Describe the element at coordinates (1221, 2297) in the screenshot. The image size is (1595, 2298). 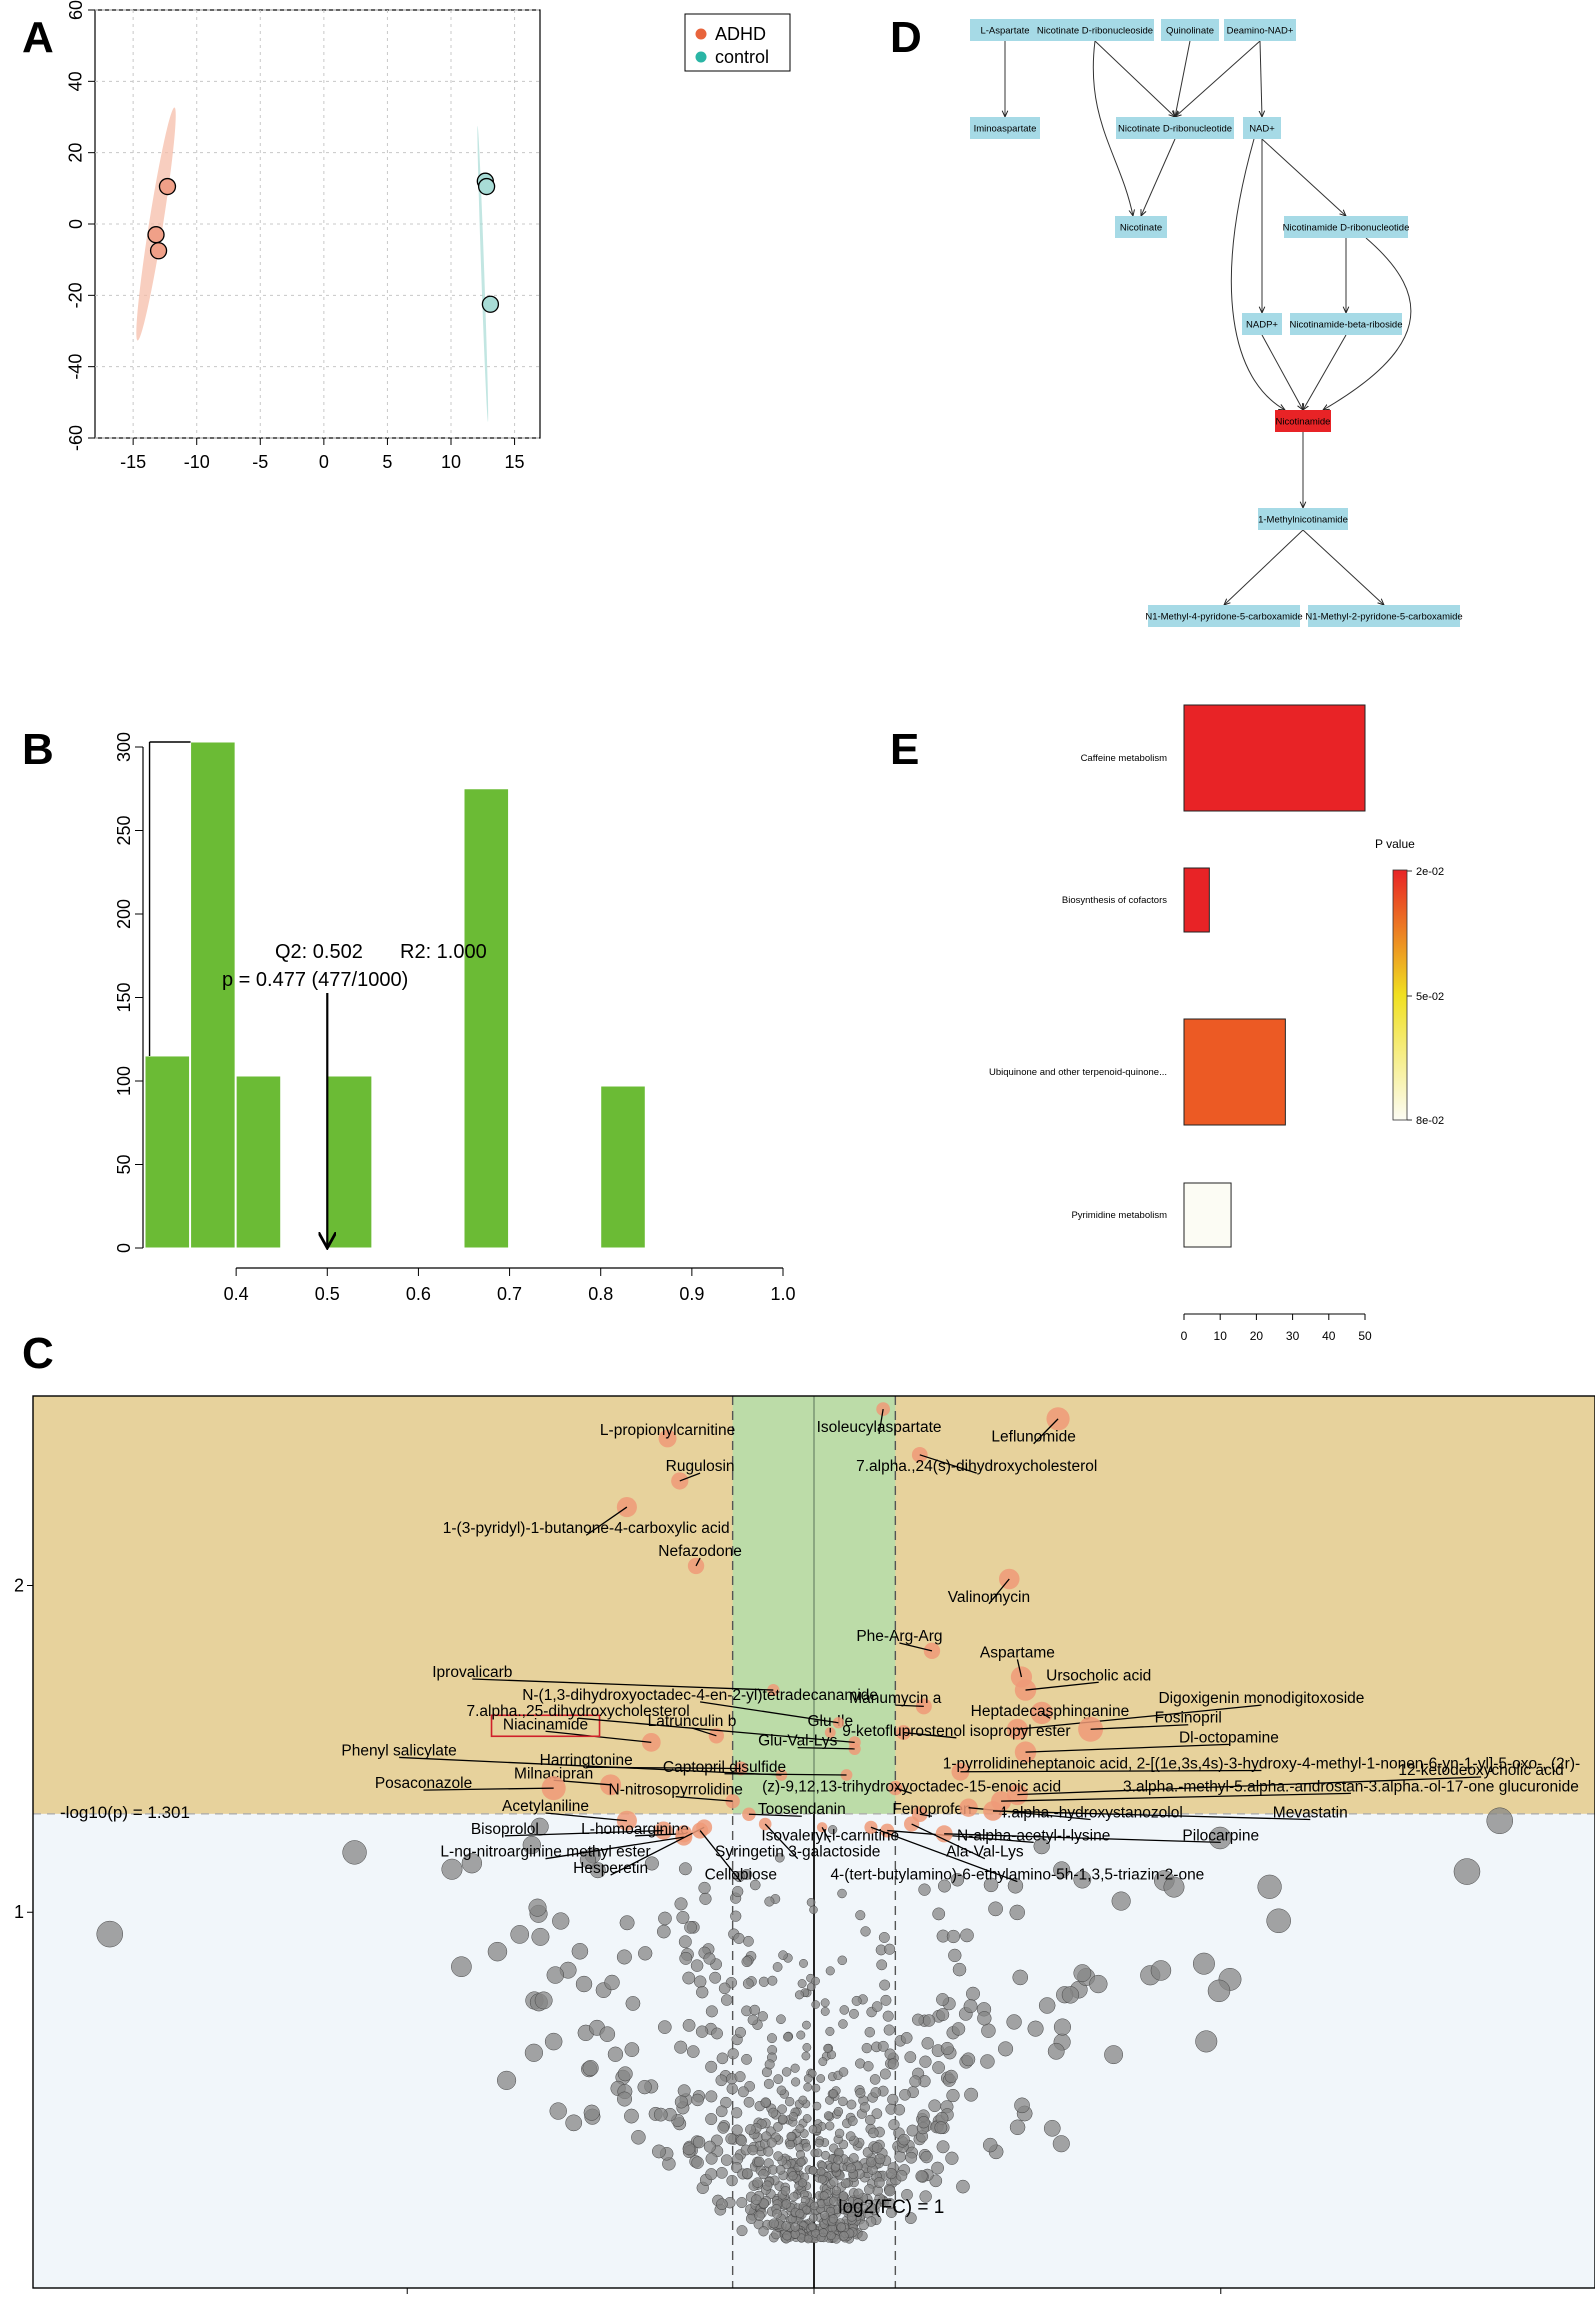
I see `x-tick-label: 5` at that location.